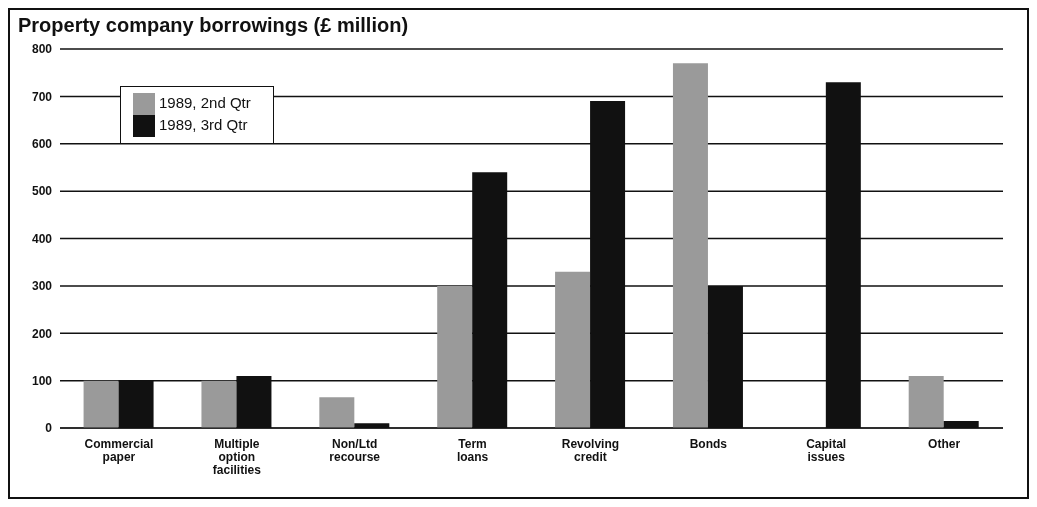 The height and width of the screenshot is (507, 1037). Describe the element at coordinates (42, 333) in the screenshot. I see `y-tick-label: 200` at that location.